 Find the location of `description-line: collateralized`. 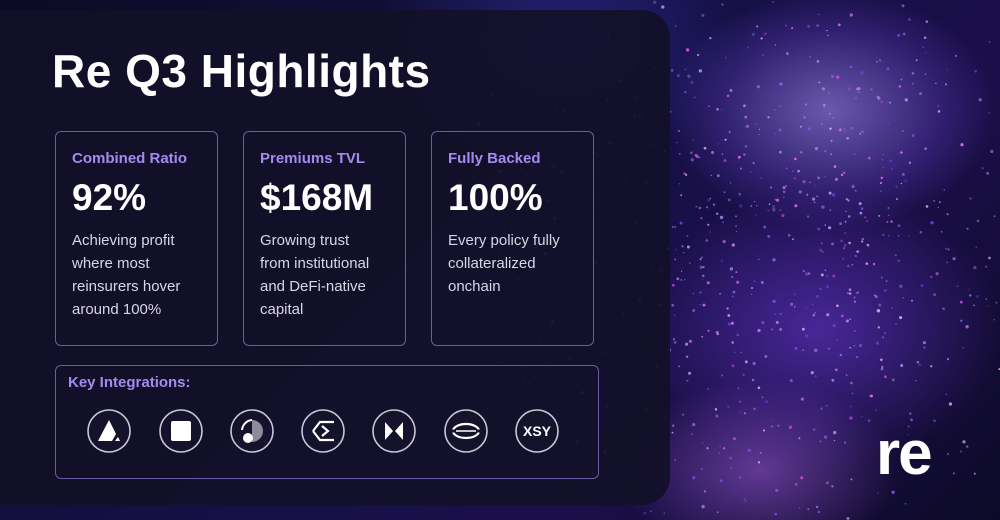

description-line: collateralized is located at coordinates (492, 263).